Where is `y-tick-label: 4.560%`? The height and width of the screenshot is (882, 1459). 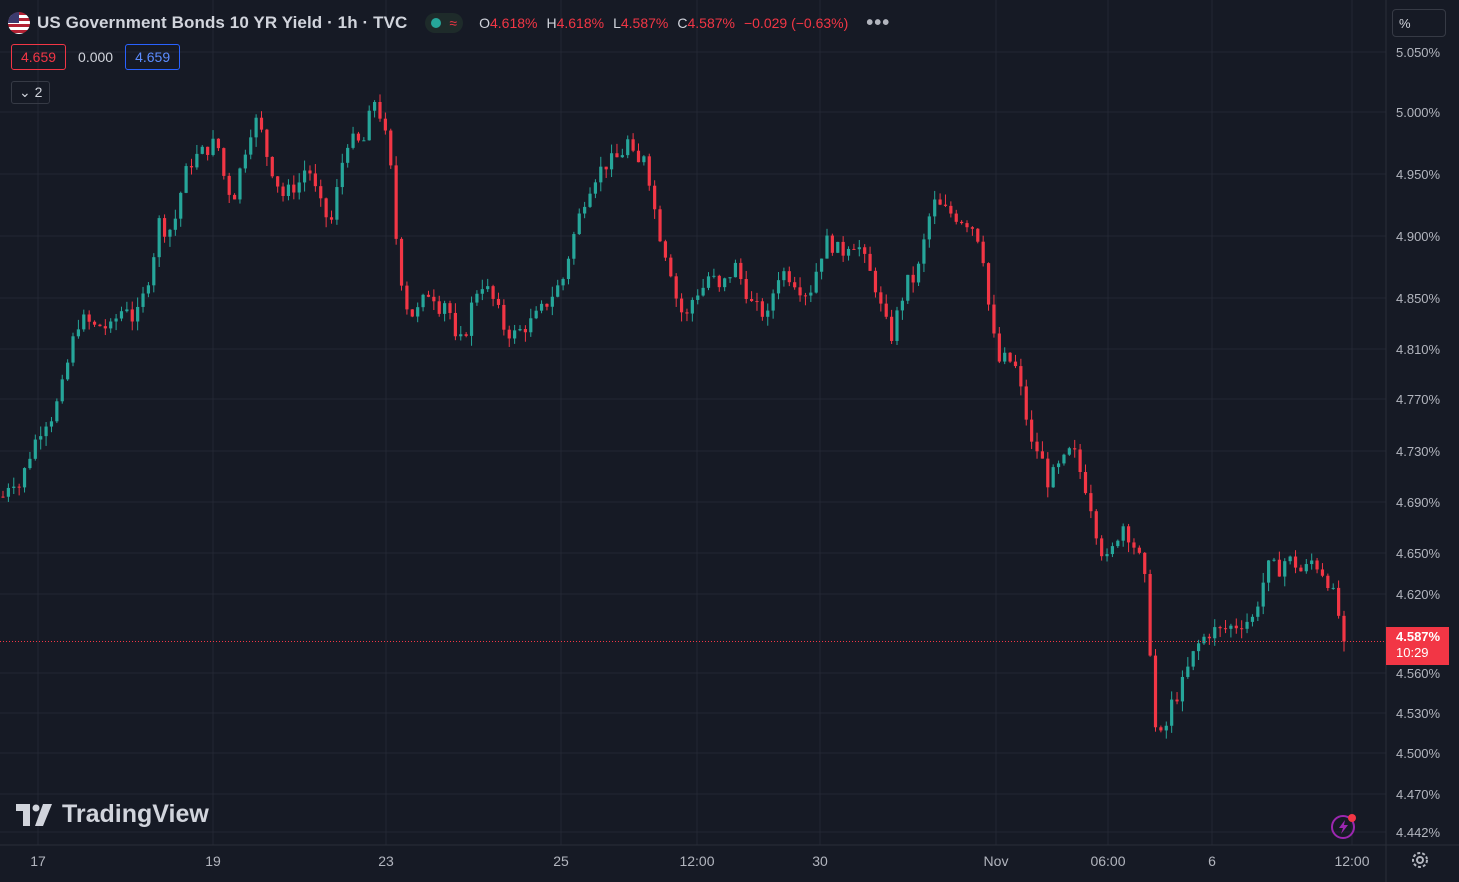 y-tick-label: 4.560% is located at coordinates (1418, 673).